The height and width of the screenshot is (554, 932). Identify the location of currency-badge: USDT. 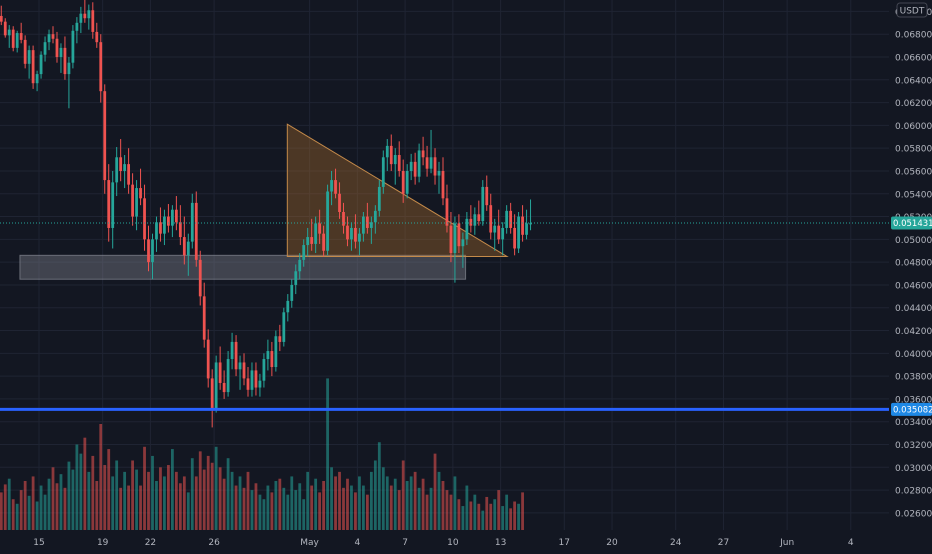
(912, 10).